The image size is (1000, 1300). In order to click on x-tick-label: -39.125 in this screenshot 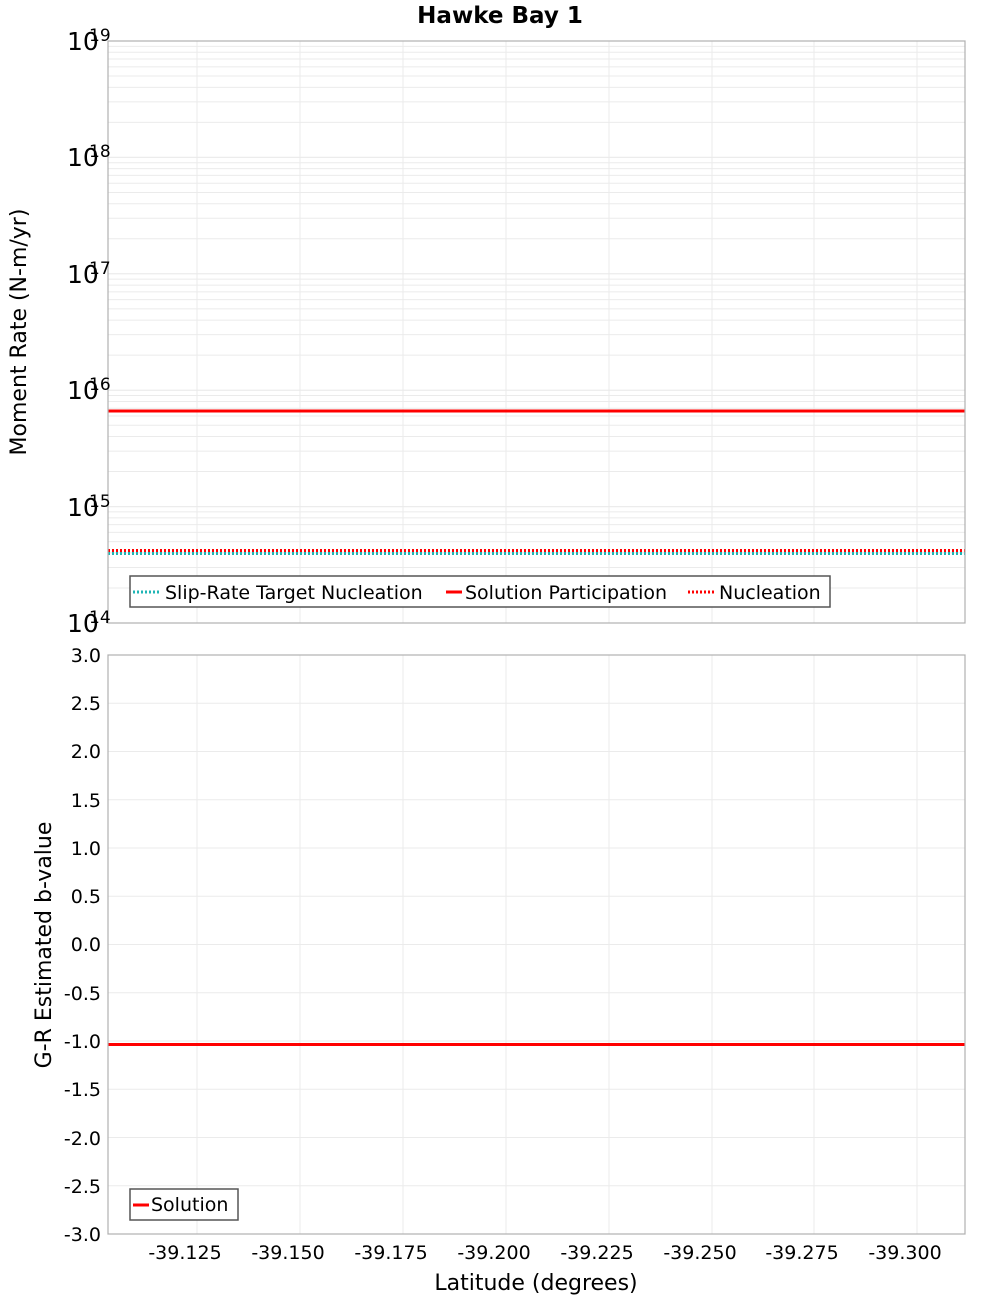, I will do `click(184, 1253)`.